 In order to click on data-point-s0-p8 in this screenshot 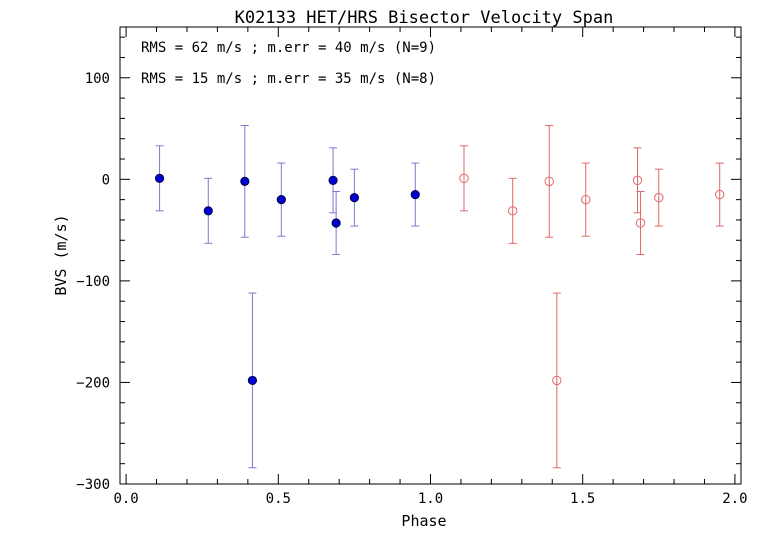, I will do `click(415, 194)`.